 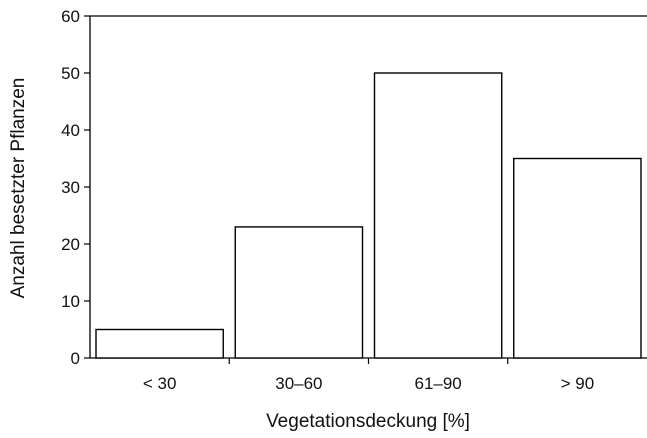 What do you see at coordinates (437, 383) in the screenshot?
I see `x-tick-label: 61–90` at bounding box center [437, 383].